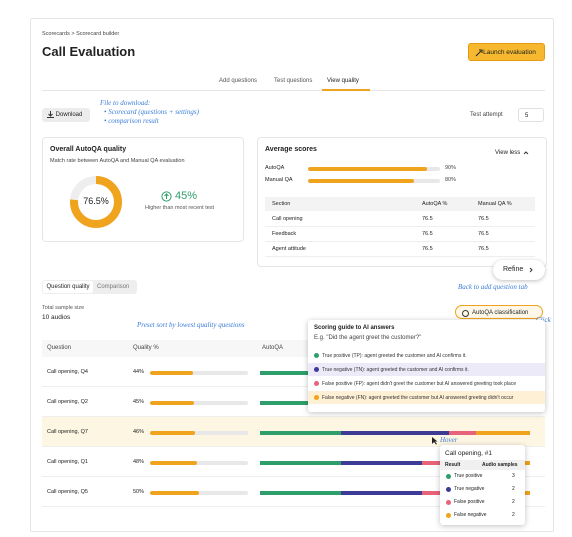 Image resolution: width=572 pixels, height=537 pixels. Describe the element at coordinates (451, 180) in the screenshot. I see `score-value: 80%` at that location.